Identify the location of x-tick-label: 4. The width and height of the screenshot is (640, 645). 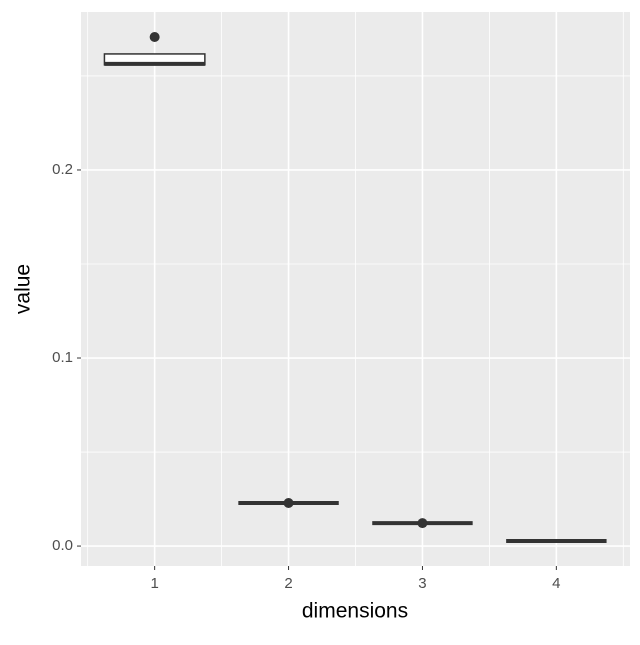
(556, 583).